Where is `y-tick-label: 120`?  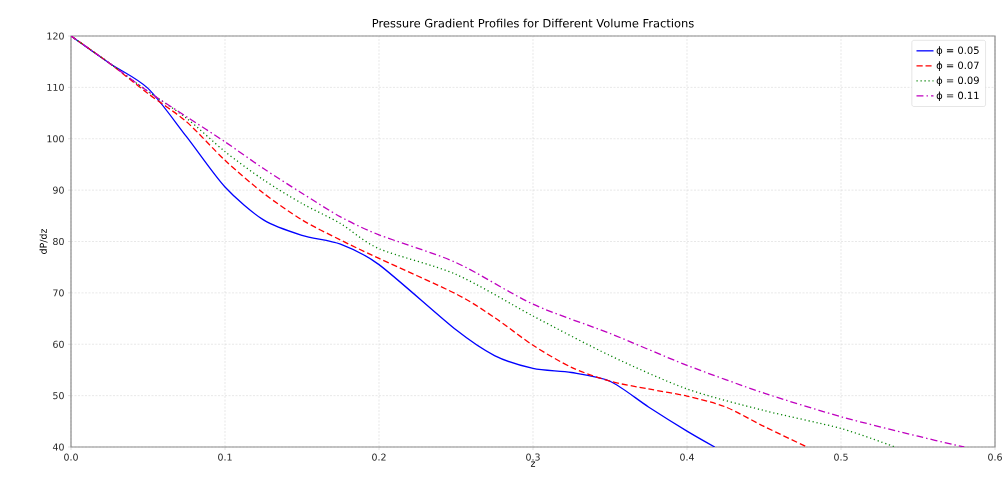
y-tick-label: 120 is located at coordinates (55, 36).